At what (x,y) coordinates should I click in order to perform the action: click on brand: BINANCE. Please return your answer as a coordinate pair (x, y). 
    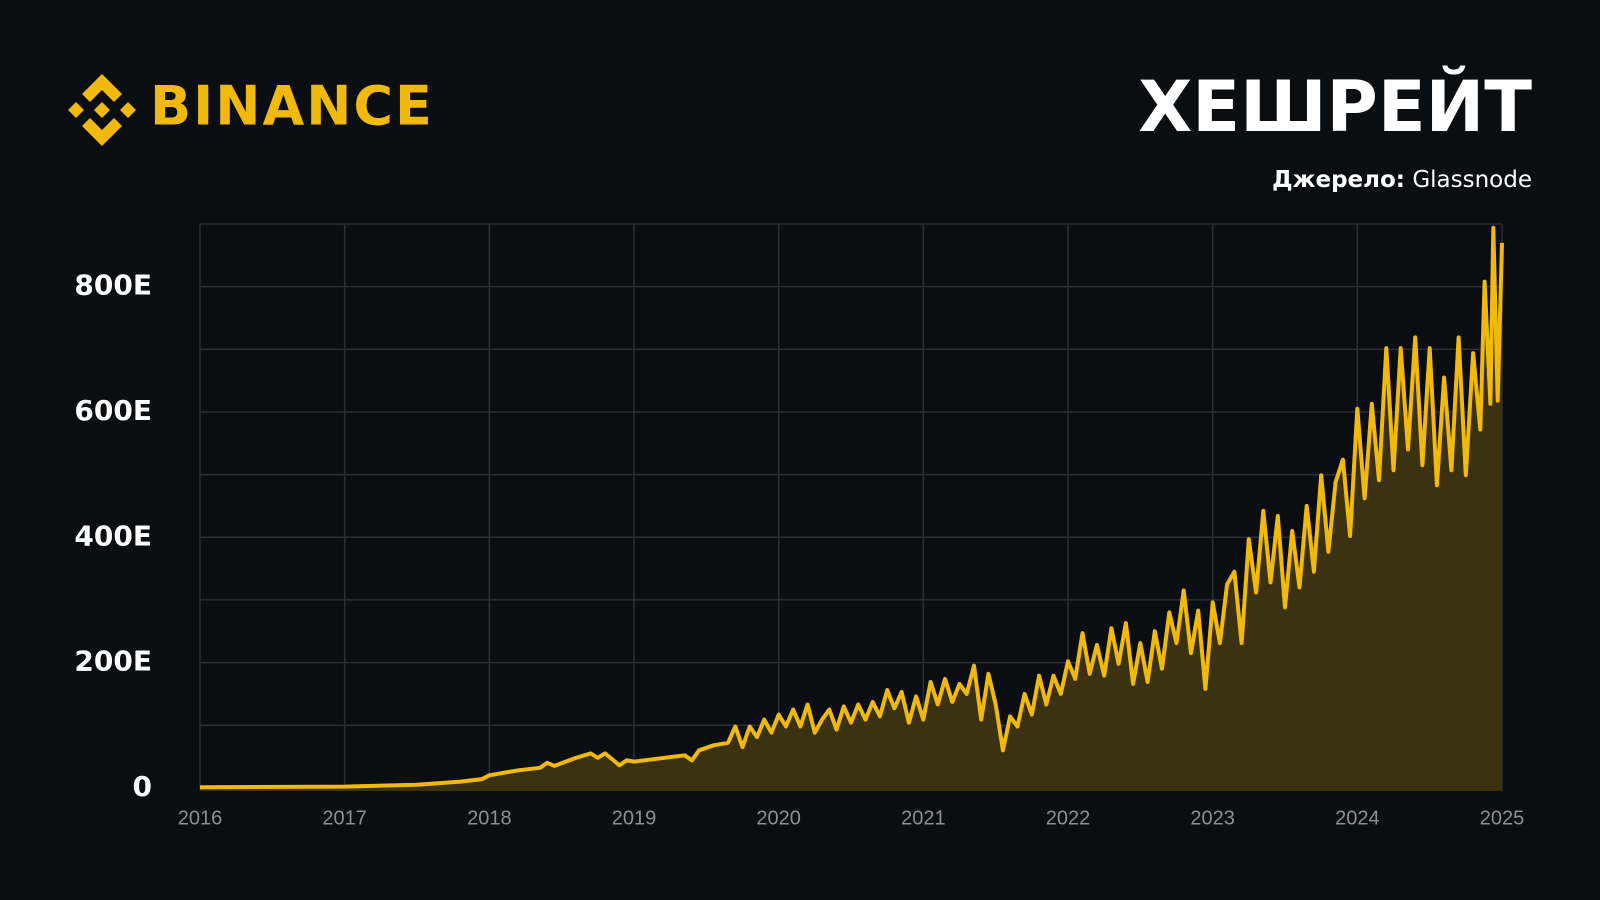
    Looking at the image, I should click on (292, 106).